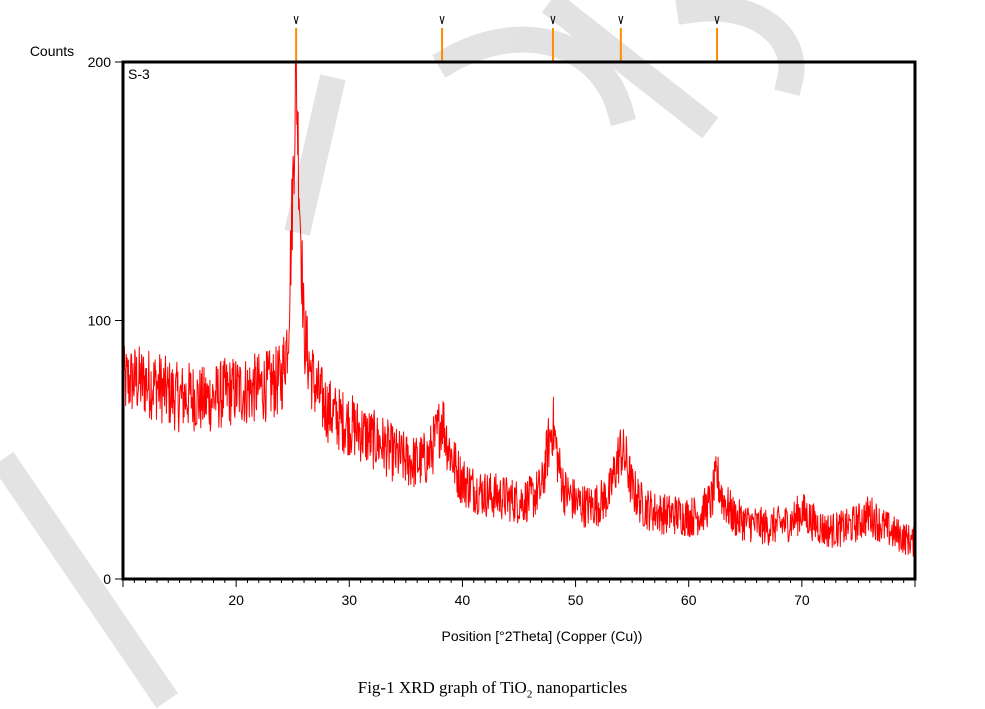  Describe the element at coordinates (139, 74) in the screenshot. I see `sample-label: S-3` at that location.